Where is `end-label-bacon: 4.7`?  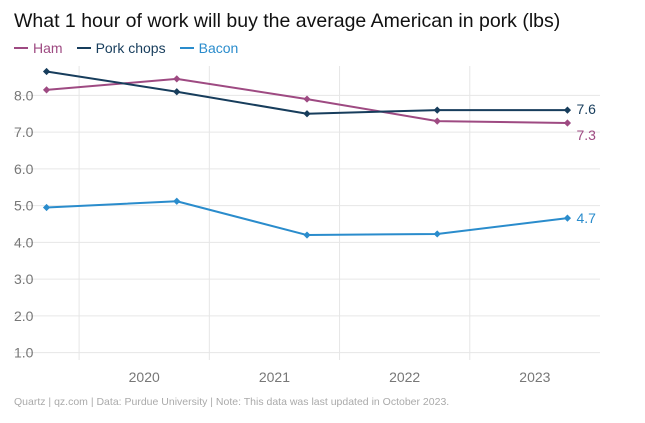 end-label-bacon: 4.7 is located at coordinates (586, 218).